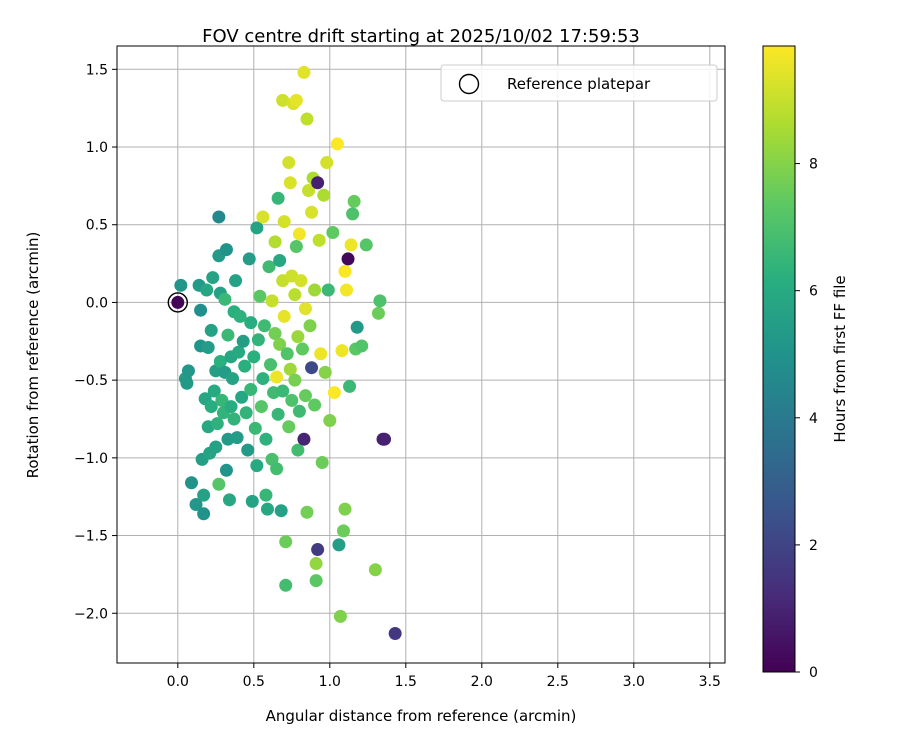  I want to click on legend: Reference platepar, so click(579, 83).